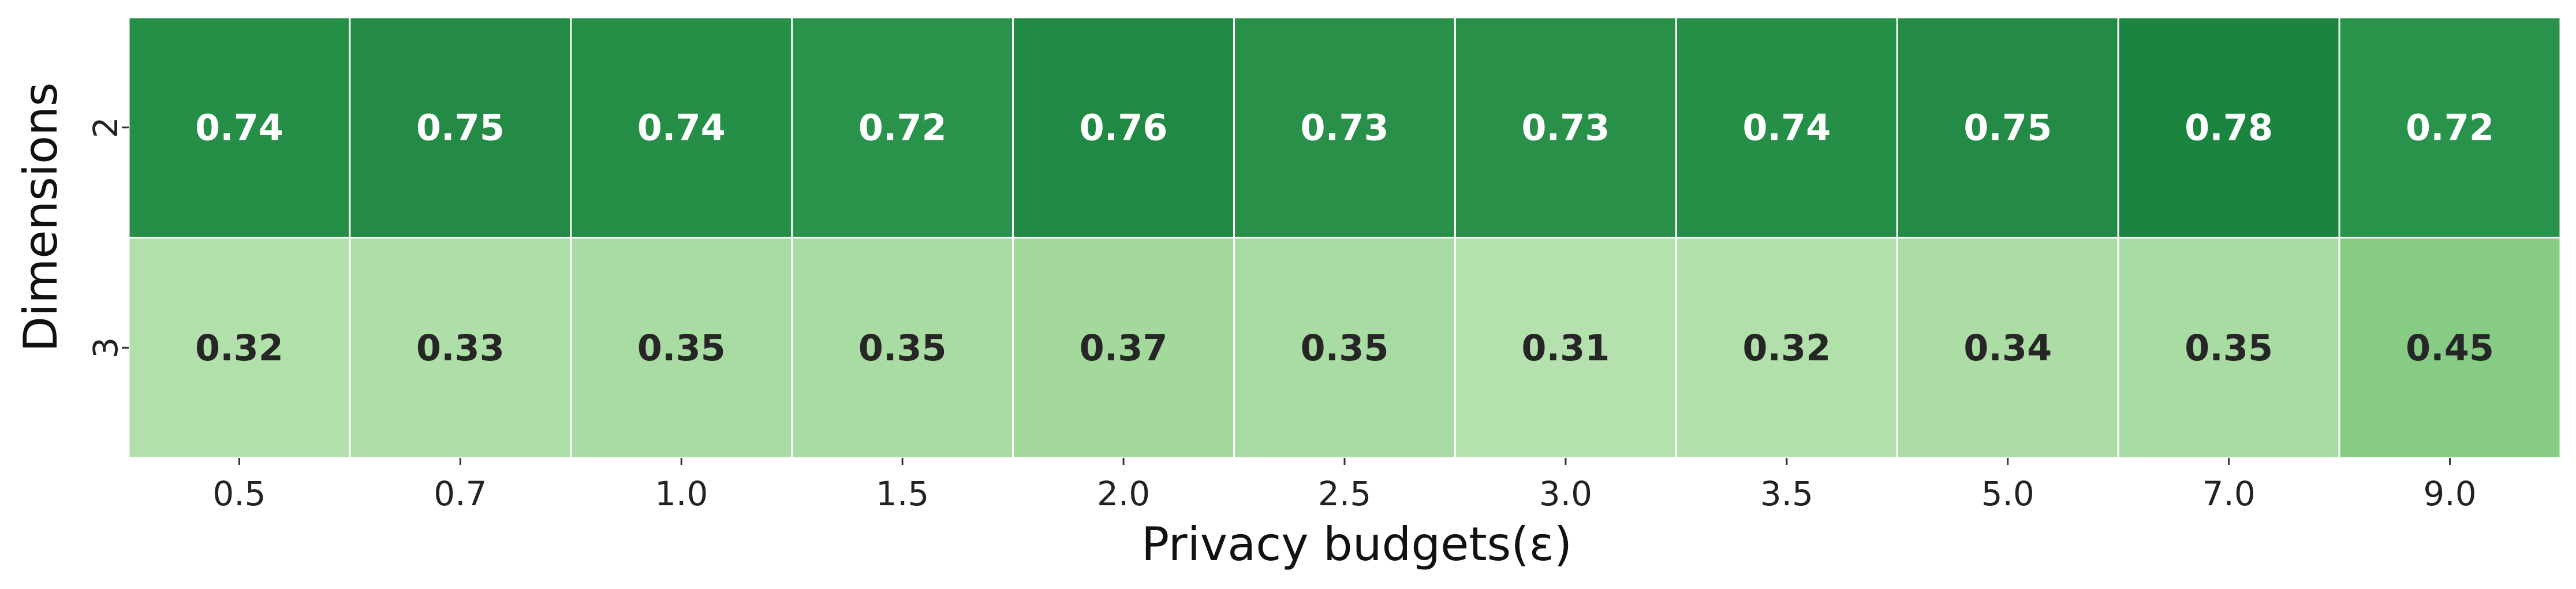 The width and height of the screenshot is (2576, 589). I want to click on x-tick-label: 2.0, so click(1123, 493).